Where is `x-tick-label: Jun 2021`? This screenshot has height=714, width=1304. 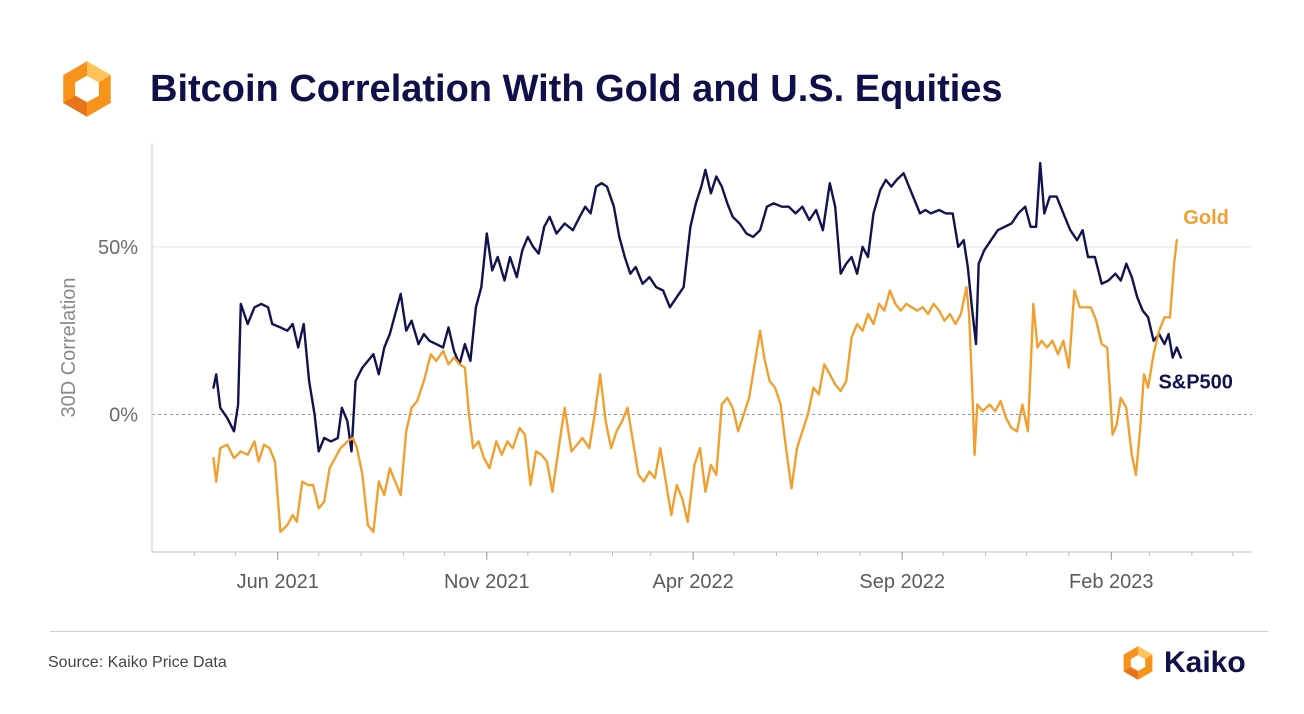 x-tick-label: Jun 2021 is located at coordinates (278, 582).